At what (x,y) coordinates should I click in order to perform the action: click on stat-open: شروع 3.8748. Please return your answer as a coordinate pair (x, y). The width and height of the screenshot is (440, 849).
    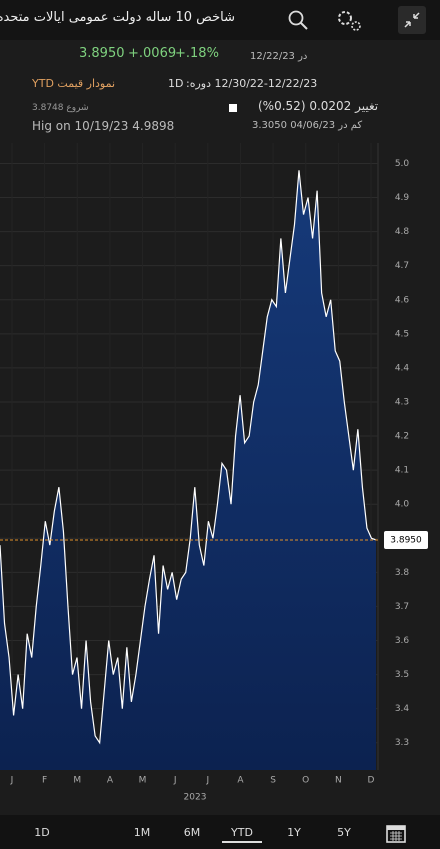
    Looking at the image, I should click on (60, 108).